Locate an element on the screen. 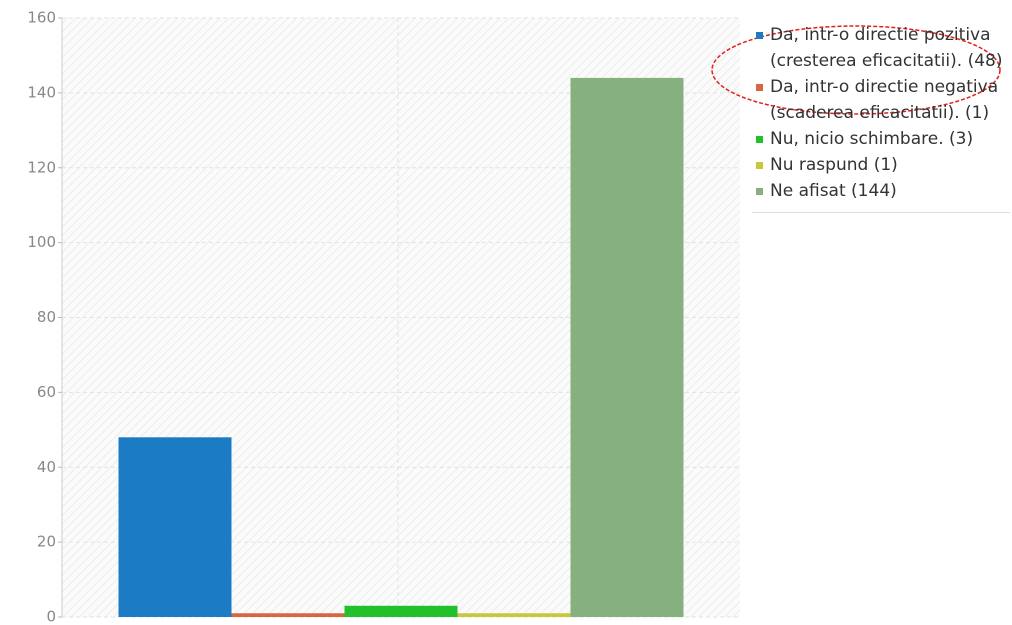 The width and height of the screenshot is (1012, 625). legend-item: Nu raspund (1) is located at coordinates (881, 165).